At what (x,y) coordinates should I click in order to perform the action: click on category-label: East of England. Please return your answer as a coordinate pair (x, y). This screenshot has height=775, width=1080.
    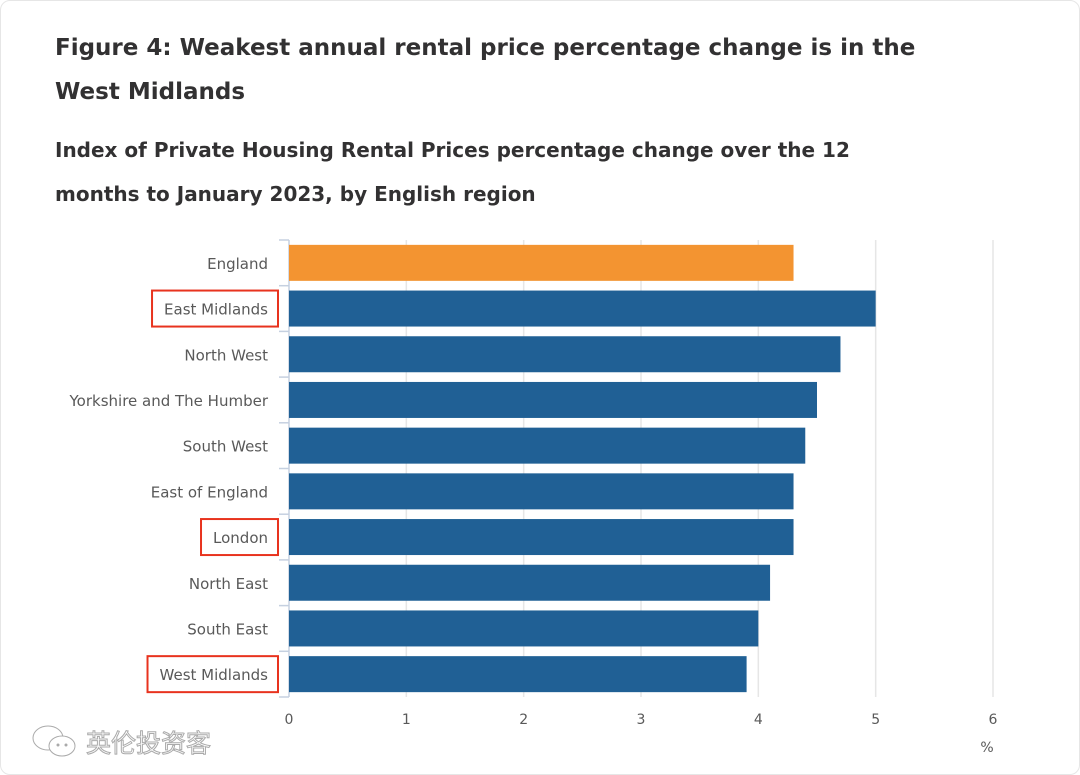
    Looking at the image, I should click on (209, 492).